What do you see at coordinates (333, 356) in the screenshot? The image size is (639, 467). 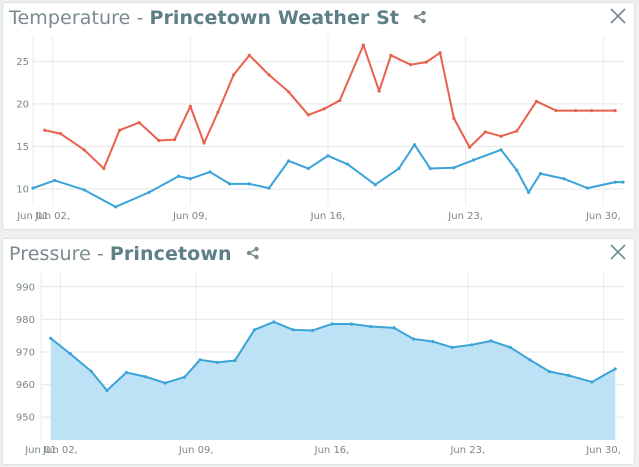 I see `series-line` at bounding box center [333, 356].